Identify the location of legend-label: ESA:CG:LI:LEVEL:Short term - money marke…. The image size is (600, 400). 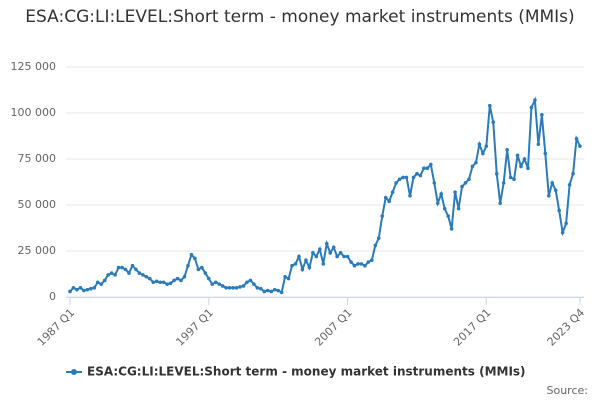
(306, 372).